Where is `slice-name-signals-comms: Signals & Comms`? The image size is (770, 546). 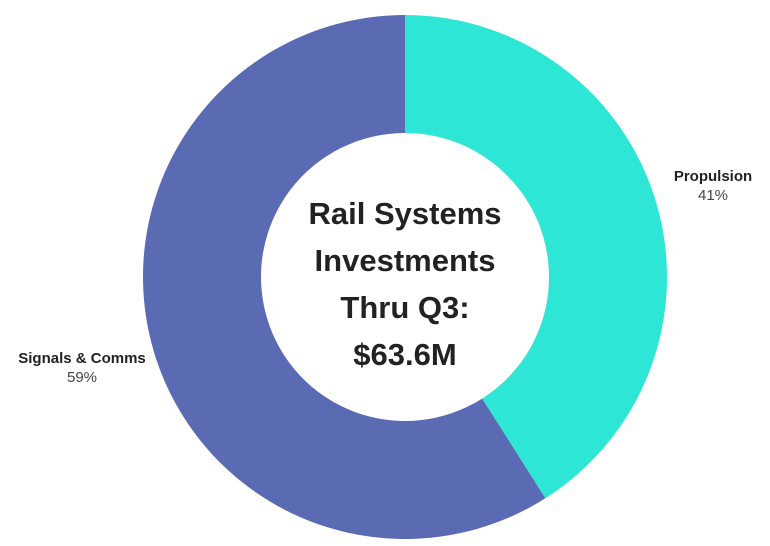 slice-name-signals-comms: Signals & Comms is located at coordinates (82, 358).